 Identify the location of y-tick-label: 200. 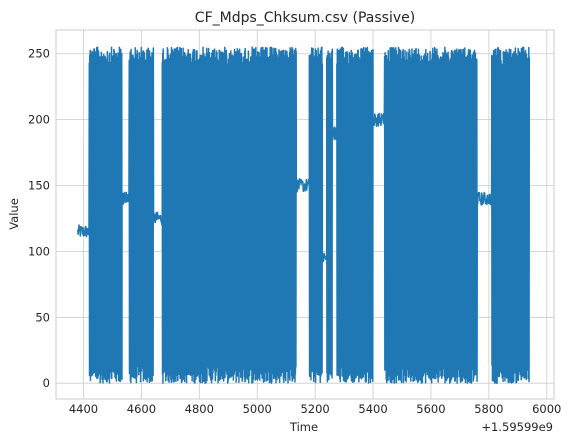
(39, 120).